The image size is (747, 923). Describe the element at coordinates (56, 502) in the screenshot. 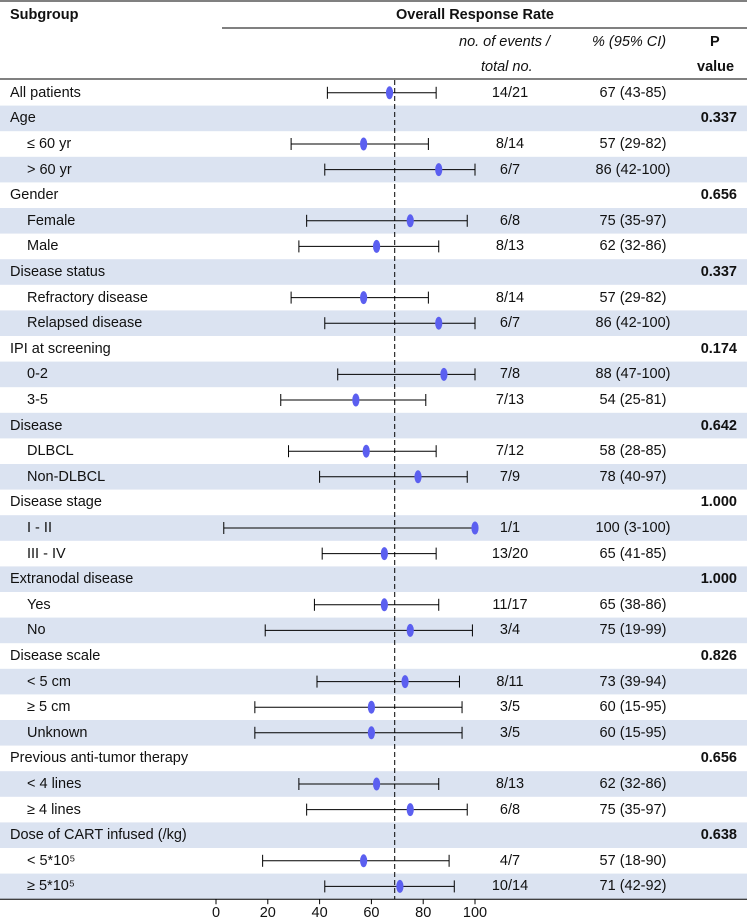

I see `group-label: Disease stage` at that location.